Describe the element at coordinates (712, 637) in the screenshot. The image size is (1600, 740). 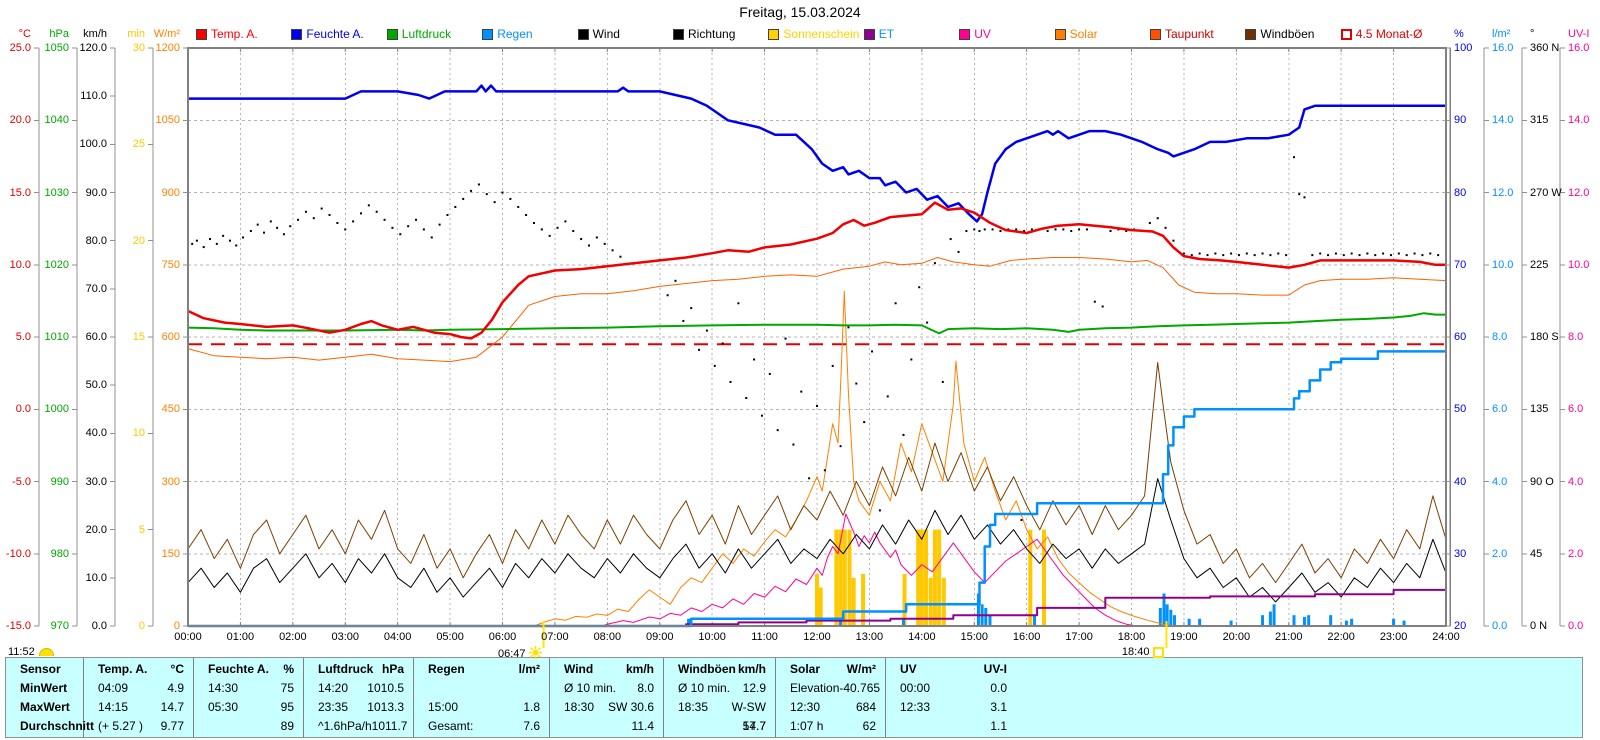
I see `x-axis-hour-label: 10:00` at that location.